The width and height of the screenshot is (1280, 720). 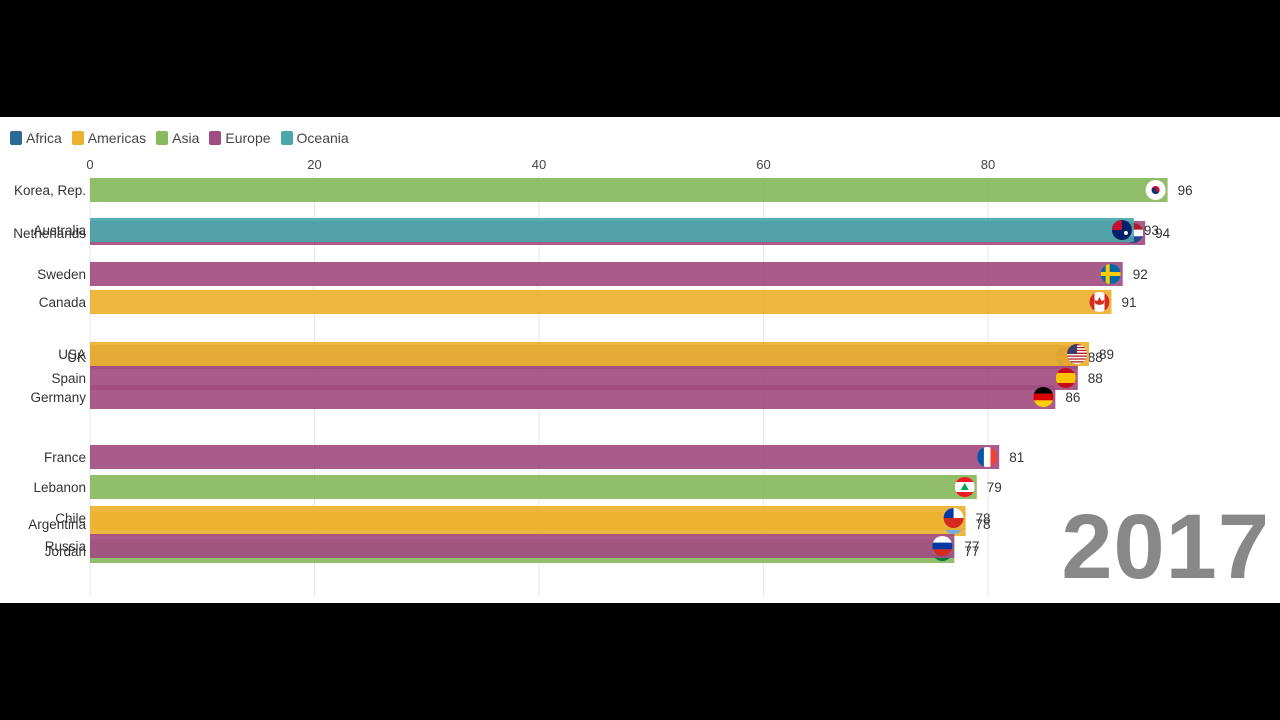 I want to click on bar-group: Korea, Rep. 96, so click(x=603, y=190).